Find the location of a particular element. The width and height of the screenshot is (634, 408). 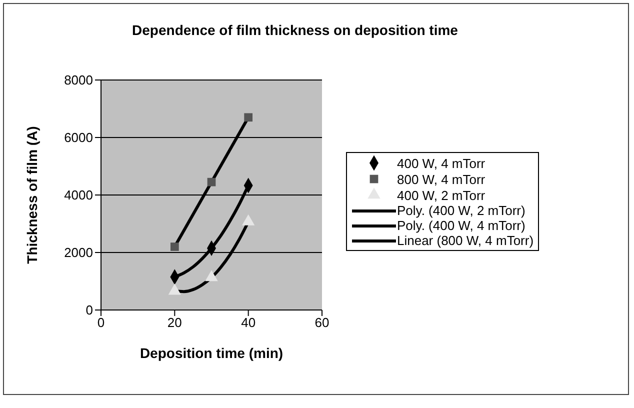

y-tick-label: 8000 is located at coordinates (78, 80).